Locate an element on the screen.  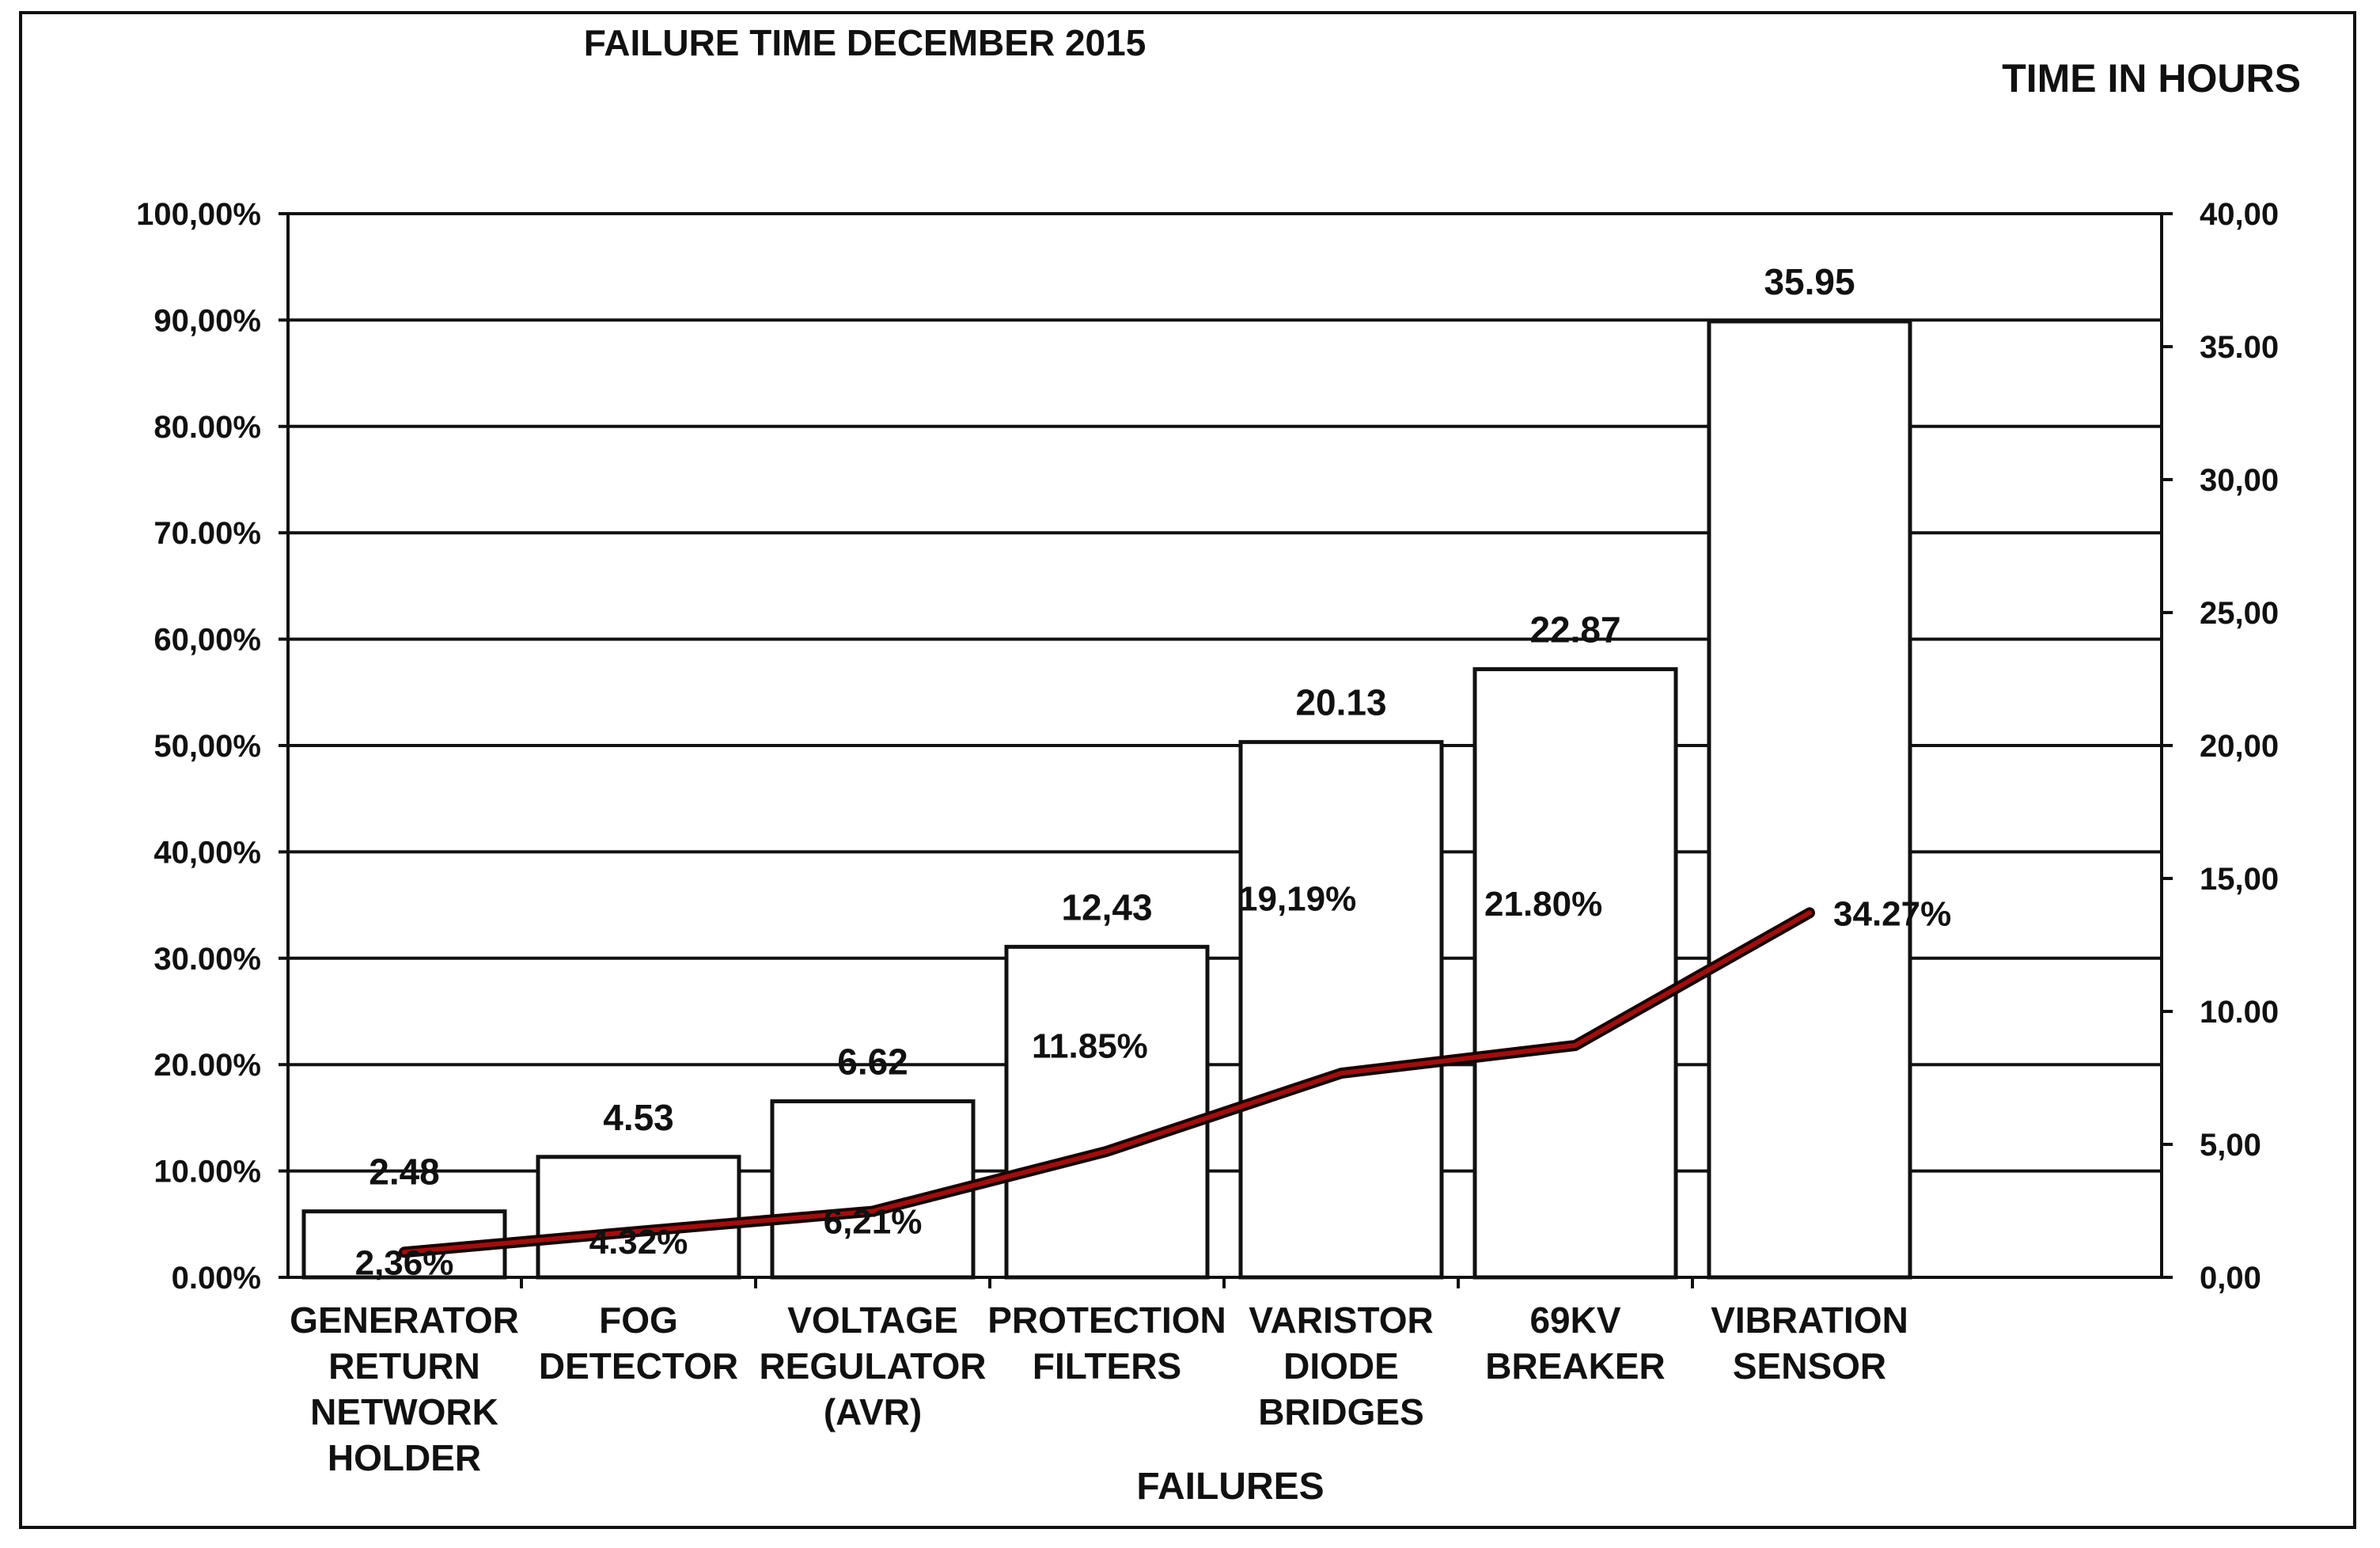
line-value-label: 34.27% is located at coordinates (1892, 913).